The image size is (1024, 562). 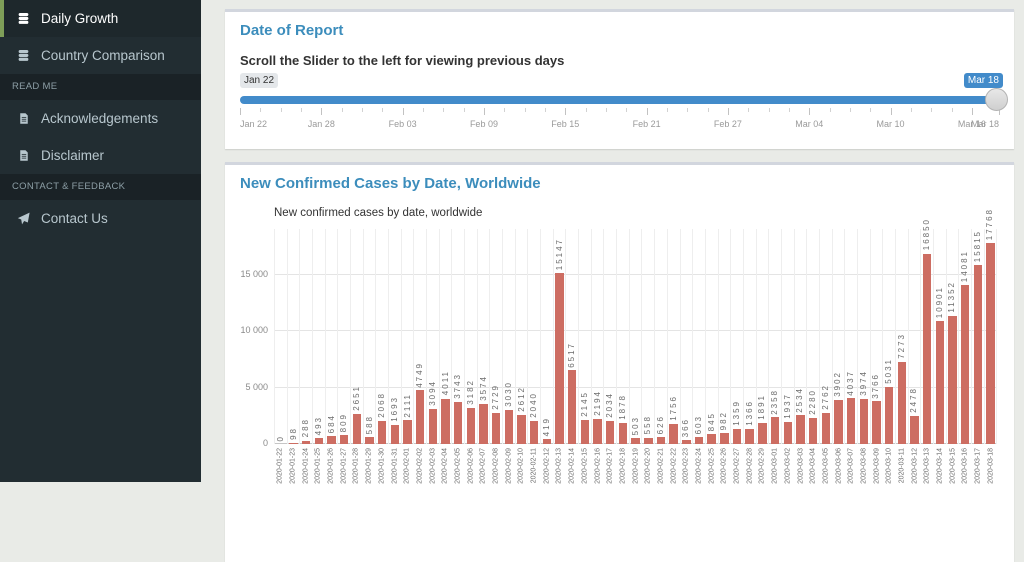 I want to click on sidebar-item-daily-growth: Daily Growth, so click(x=100, y=18).